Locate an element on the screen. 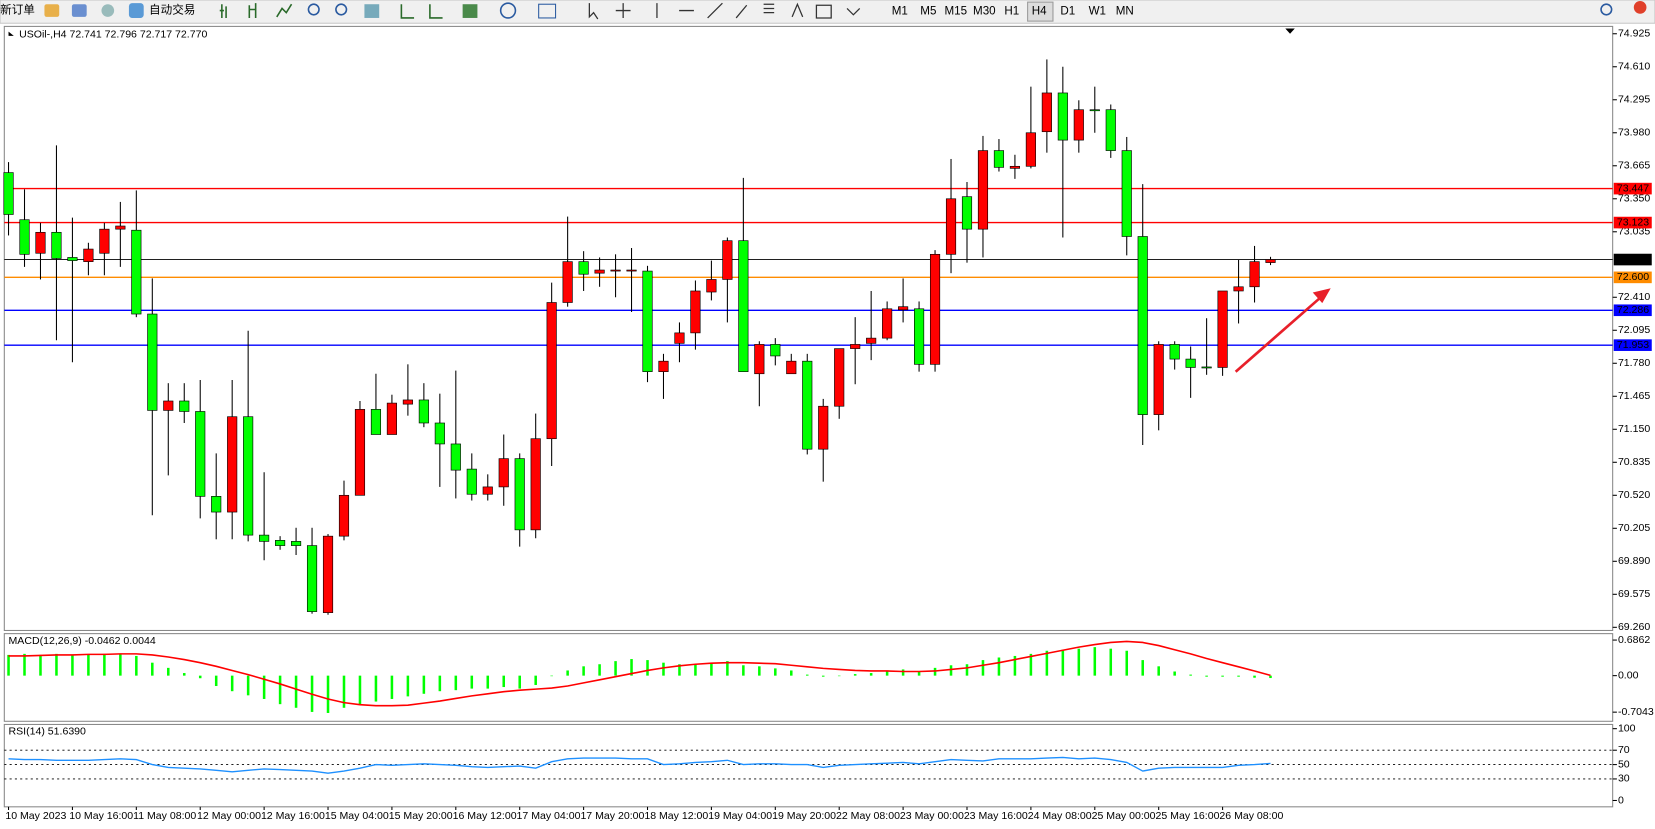 The image size is (1655, 829). level-label: 71.953 is located at coordinates (1633, 345).